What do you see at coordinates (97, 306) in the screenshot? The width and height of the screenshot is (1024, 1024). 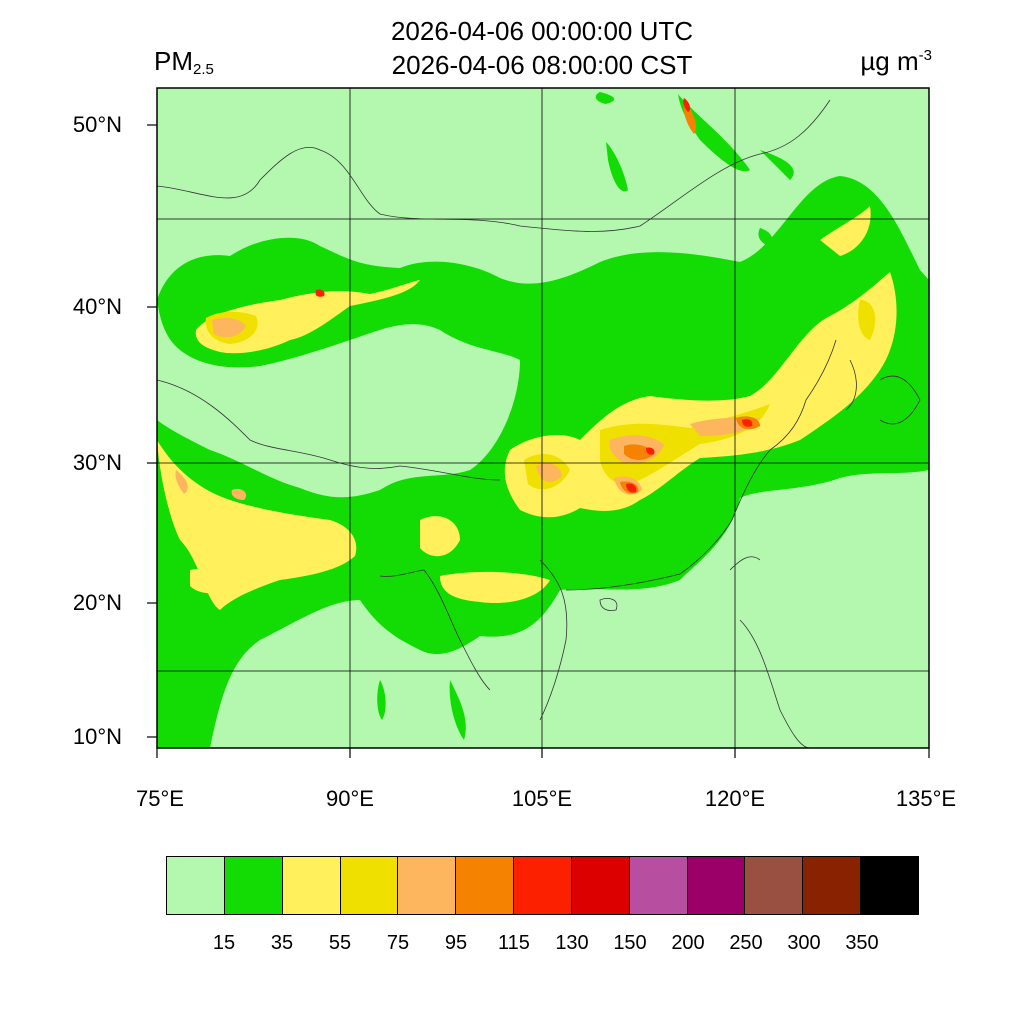 I see `lat-tick-label-40: 40°N` at bounding box center [97, 306].